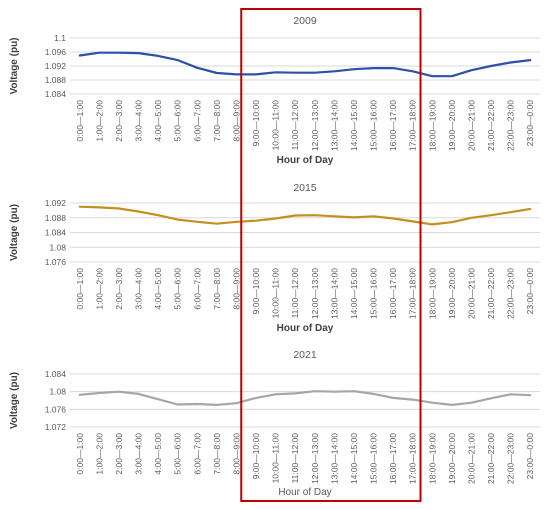  Describe the element at coordinates (305, 355) in the screenshot. I see `chart-title: 2021` at that location.